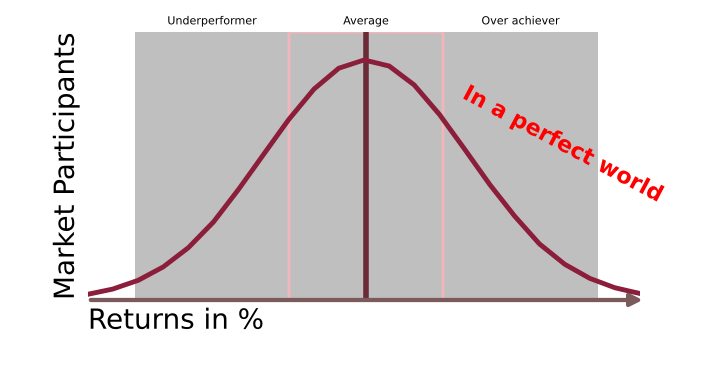 This screenshot has height=366, width=704. Describe the element at coordinates (176, 319) in the screenshot. I see `x-axis-title: Returns in %` at that location.